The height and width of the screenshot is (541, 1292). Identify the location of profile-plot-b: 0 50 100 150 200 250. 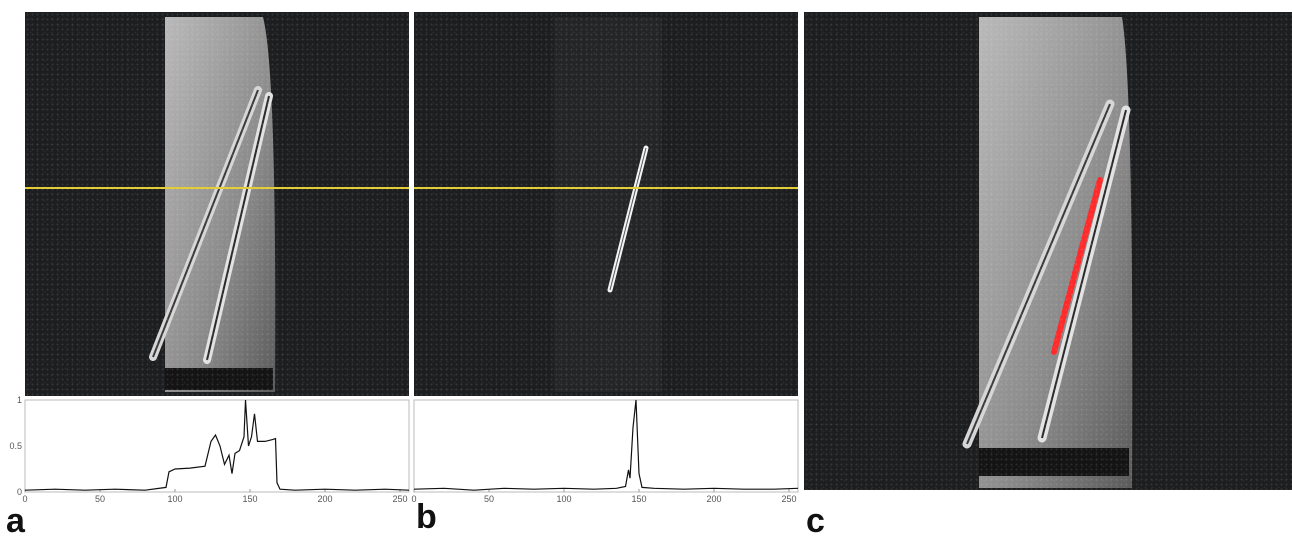
(604, 452).